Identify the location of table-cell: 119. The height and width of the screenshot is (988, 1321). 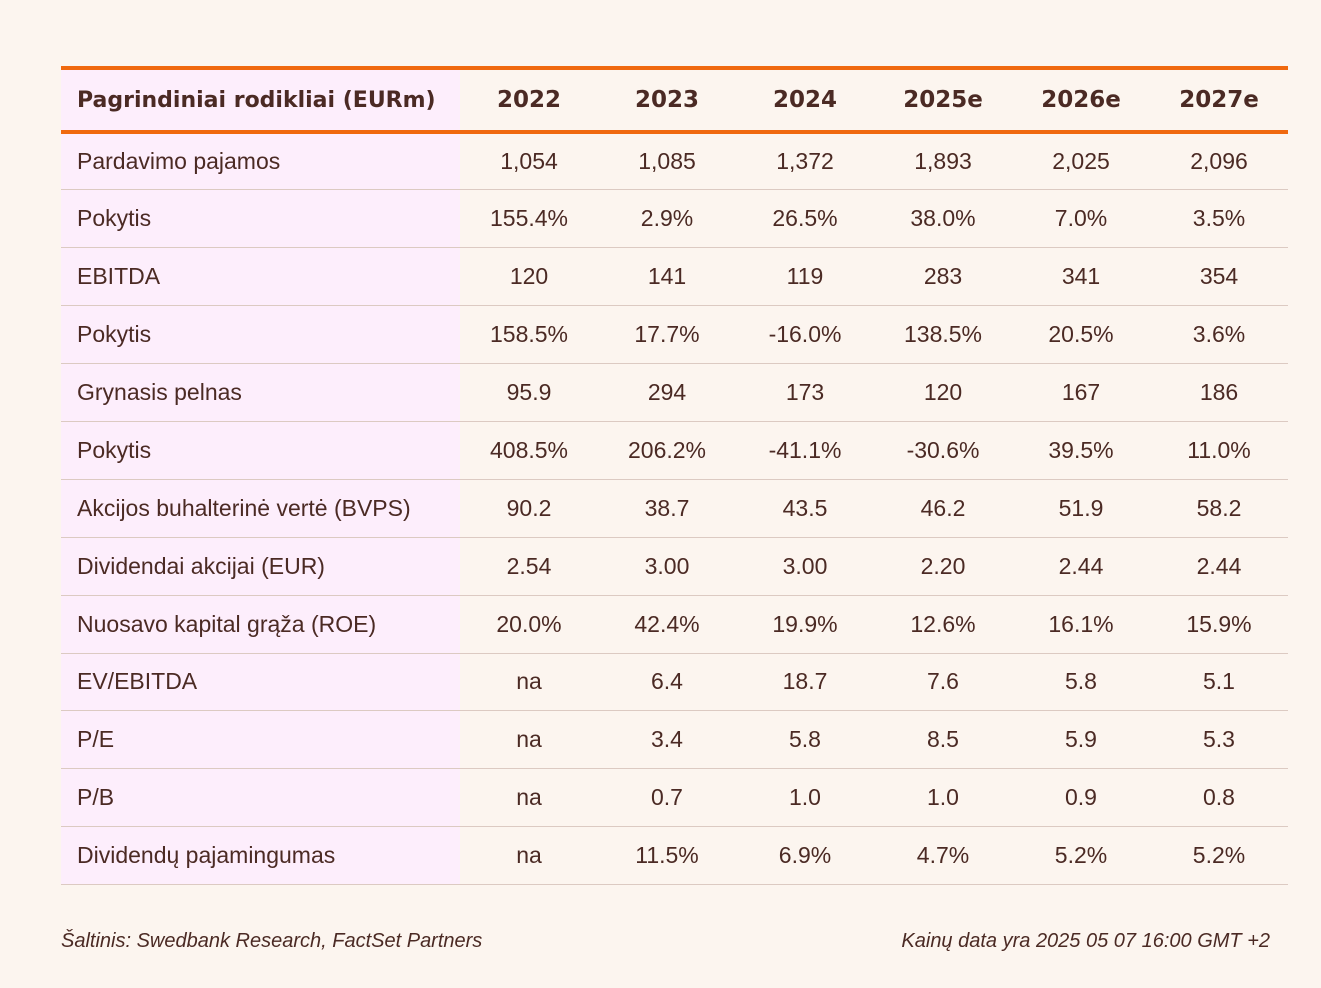
(805, 277).